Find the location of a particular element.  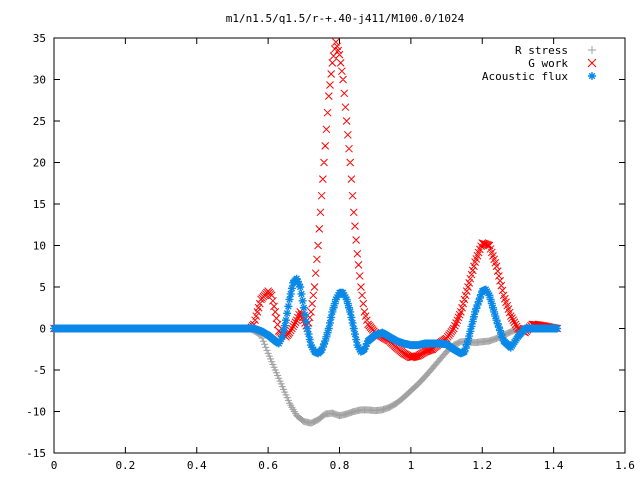

series-markers is located at coordinates (306, 316).